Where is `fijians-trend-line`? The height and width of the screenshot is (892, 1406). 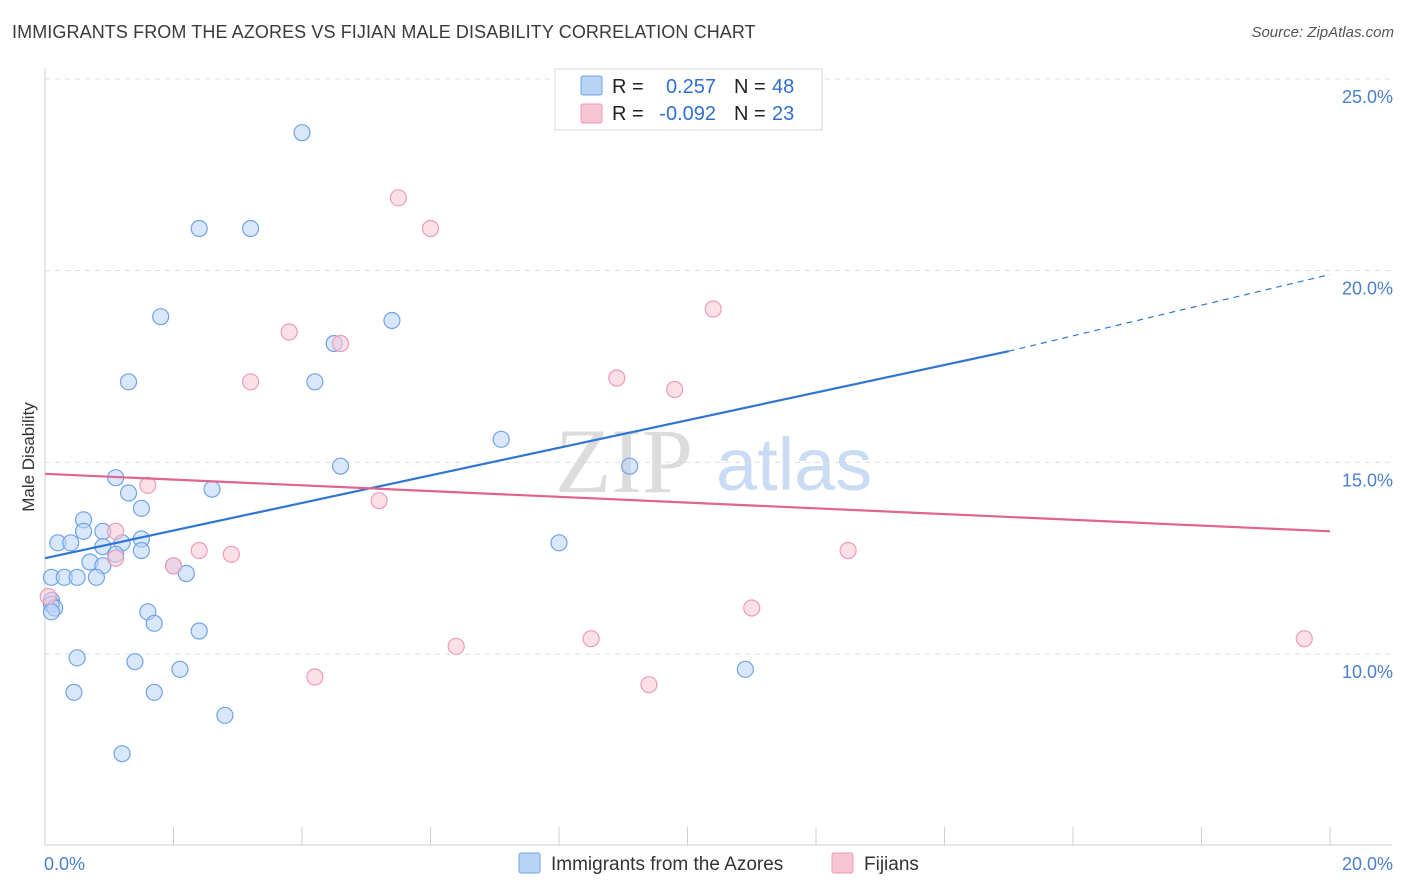 fijians-trend-line is located at coordinates (687, 502).